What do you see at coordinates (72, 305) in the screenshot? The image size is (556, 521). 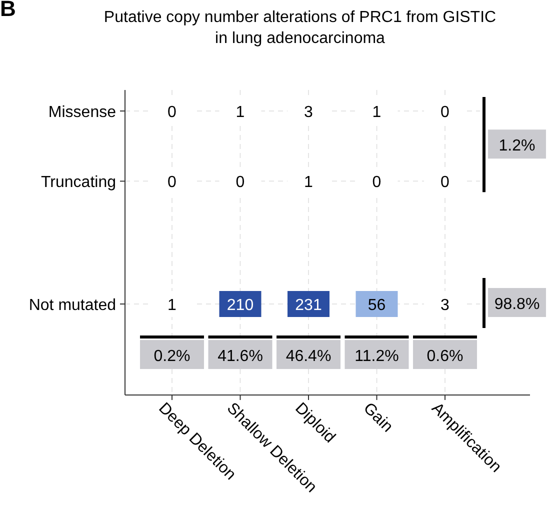 I see `y-tick-label: Not mutated` at bounding box center [72, 305].